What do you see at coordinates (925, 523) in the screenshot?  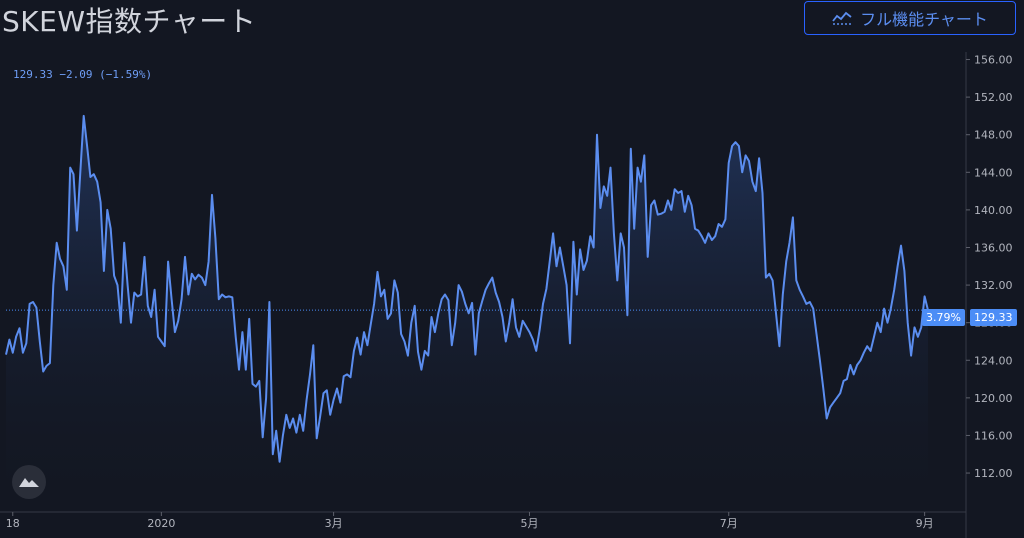 I see `x-tick-label: 9月` at bounding box center [925, 523].